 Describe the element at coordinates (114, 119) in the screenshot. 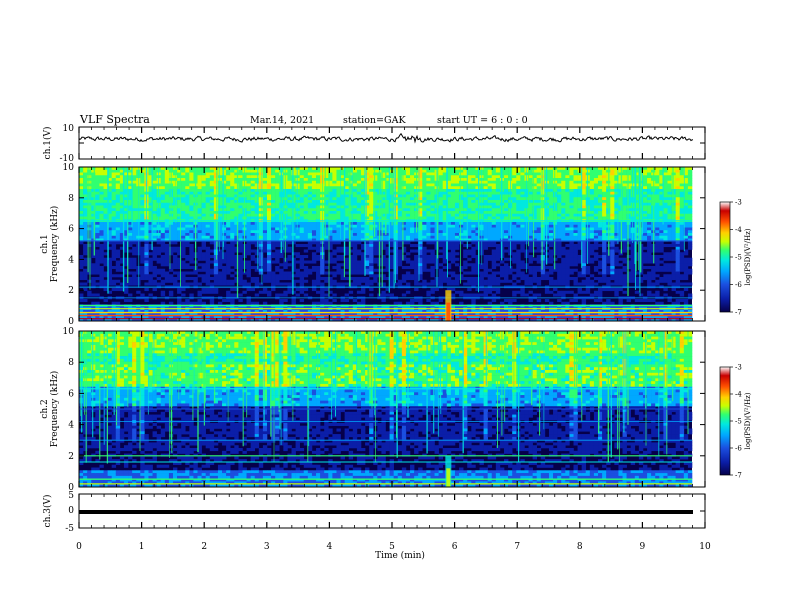

I see `figure-title: VLF Spectra` at that location.